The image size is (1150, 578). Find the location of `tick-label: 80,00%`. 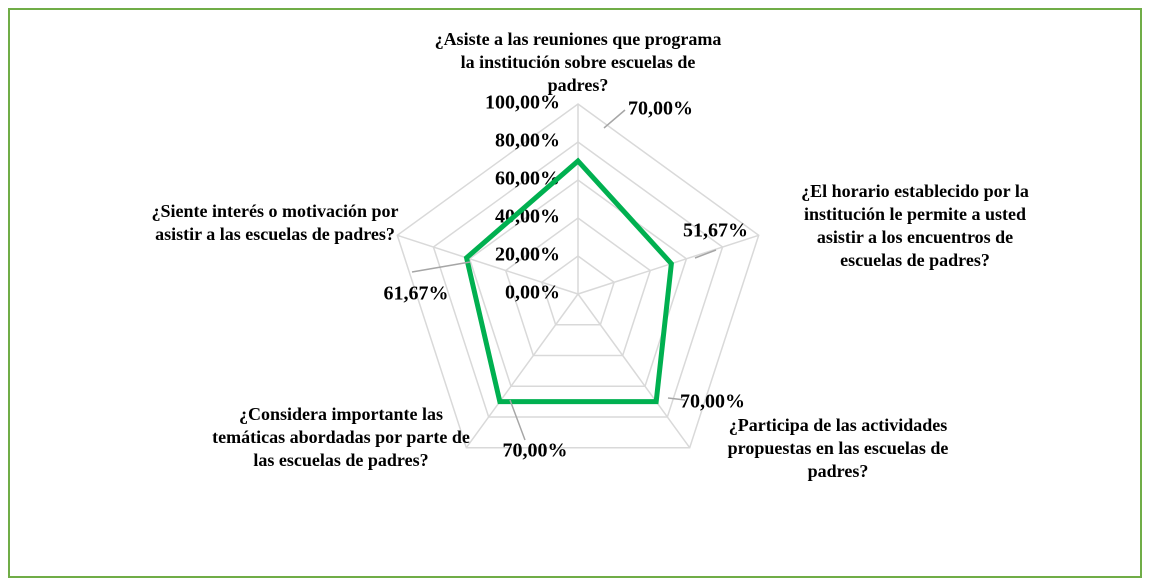

tick-label: 80,00% is located at coordinates (527, 141).